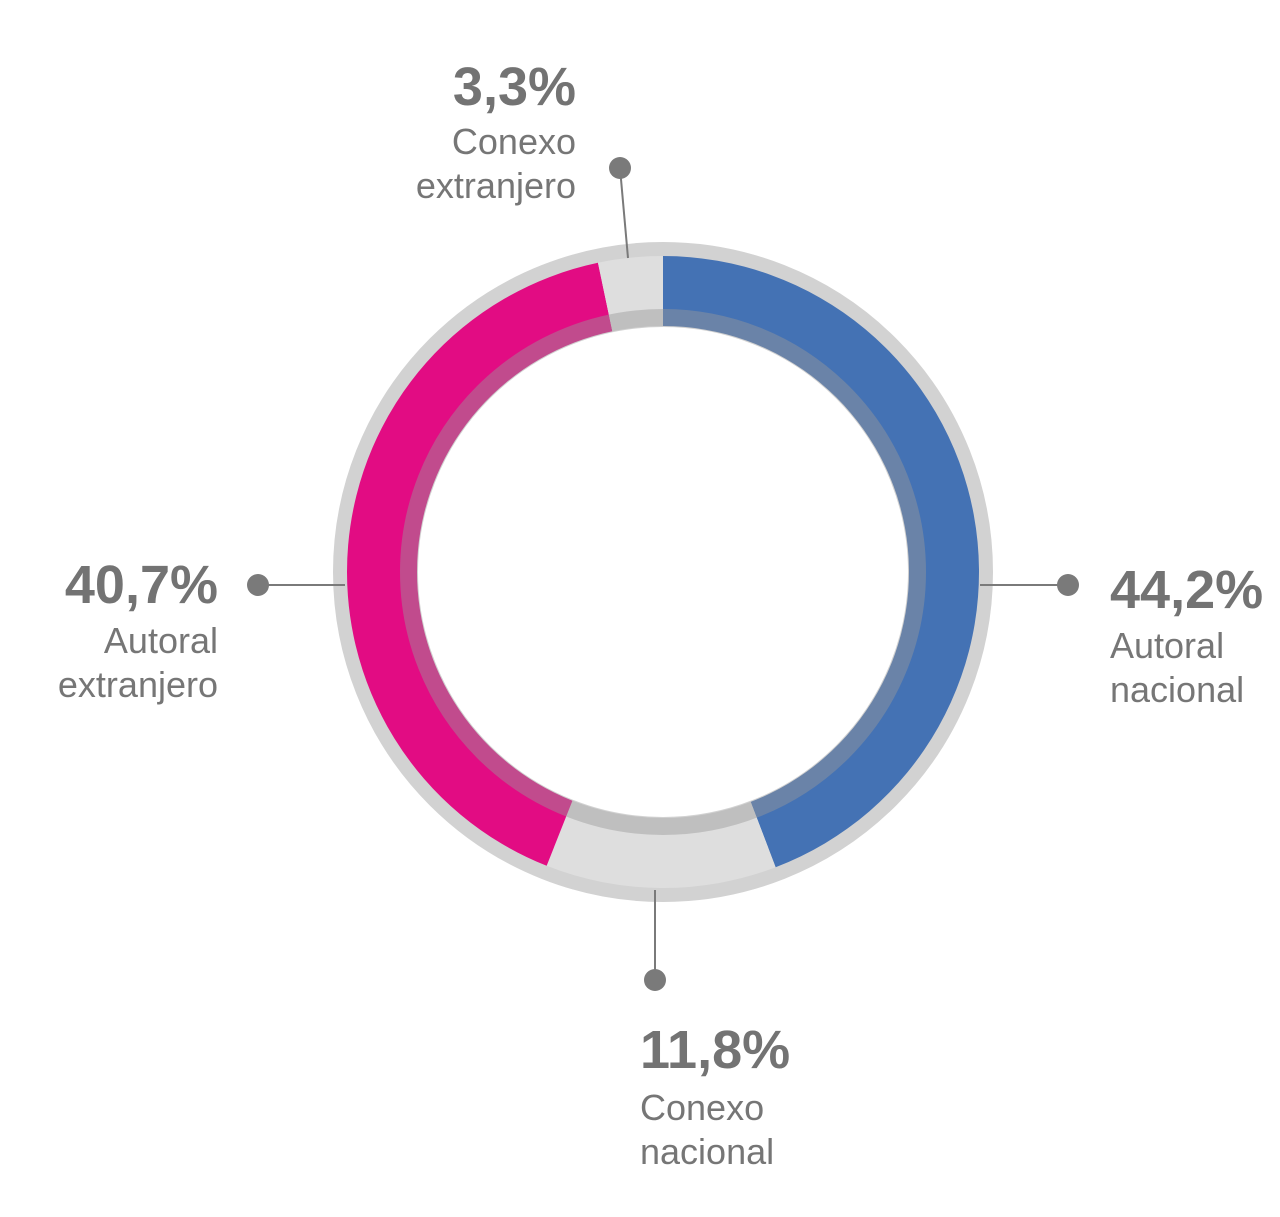  What do you see at coordinates (1177, 689) in the screenshot?
I see `slice-label-0-line-1: nacional` at bounding box center [1177, 689].